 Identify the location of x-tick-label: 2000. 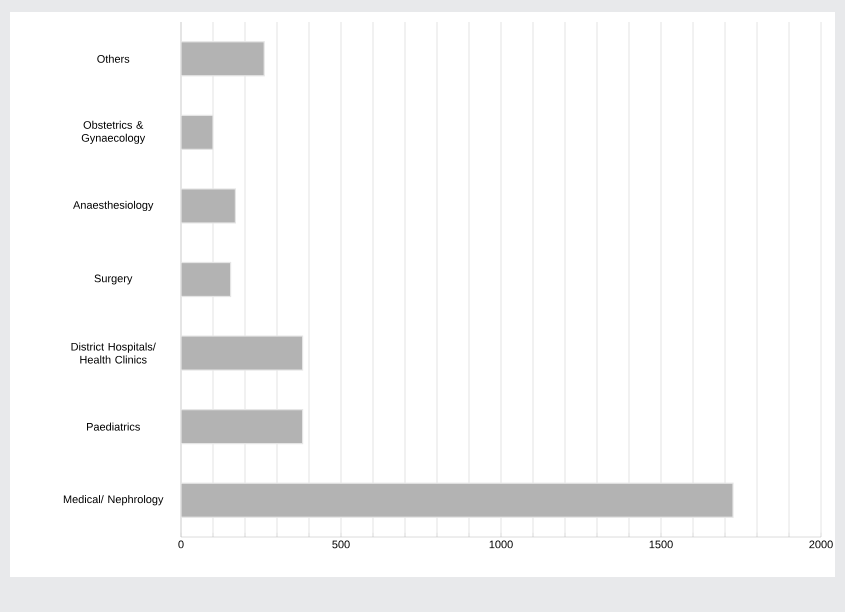
(821, 544).